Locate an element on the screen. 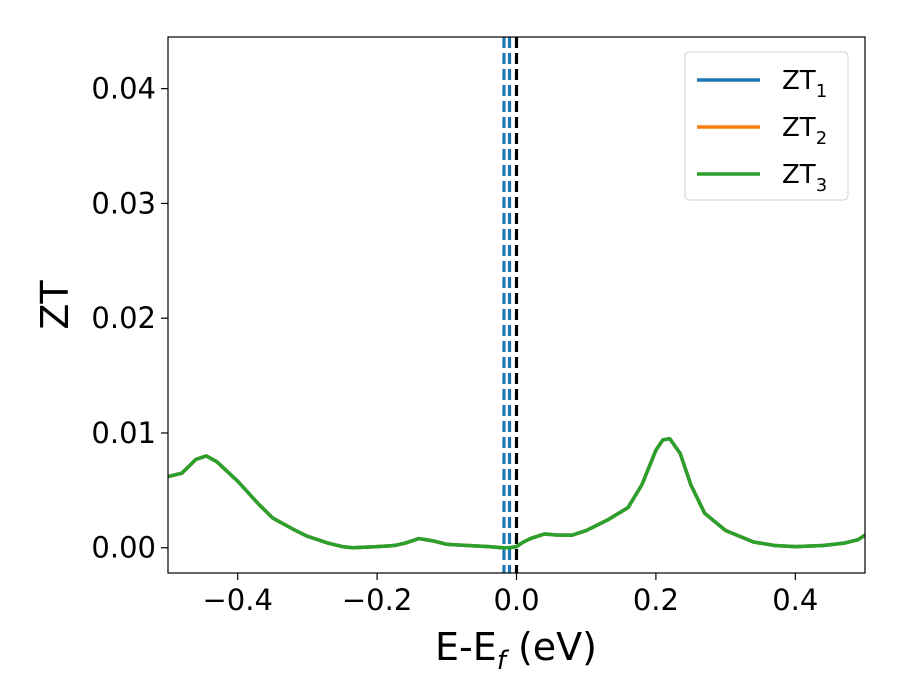  y-tick-label: 0.01 is located at coordinates (123, 433).